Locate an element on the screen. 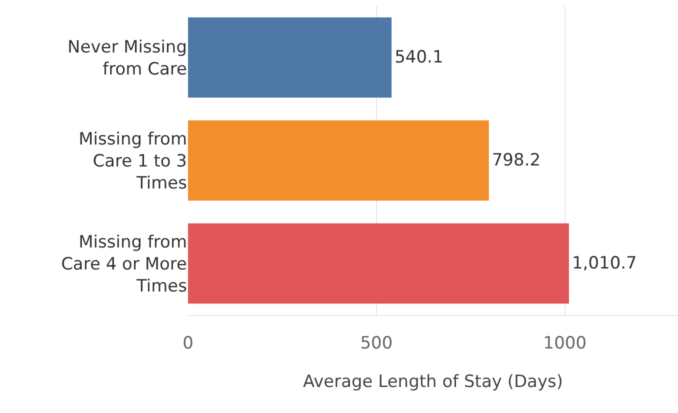 This screenshot has height=413, width=678. data-label: 798.2 is located at coordinates (516, 160).